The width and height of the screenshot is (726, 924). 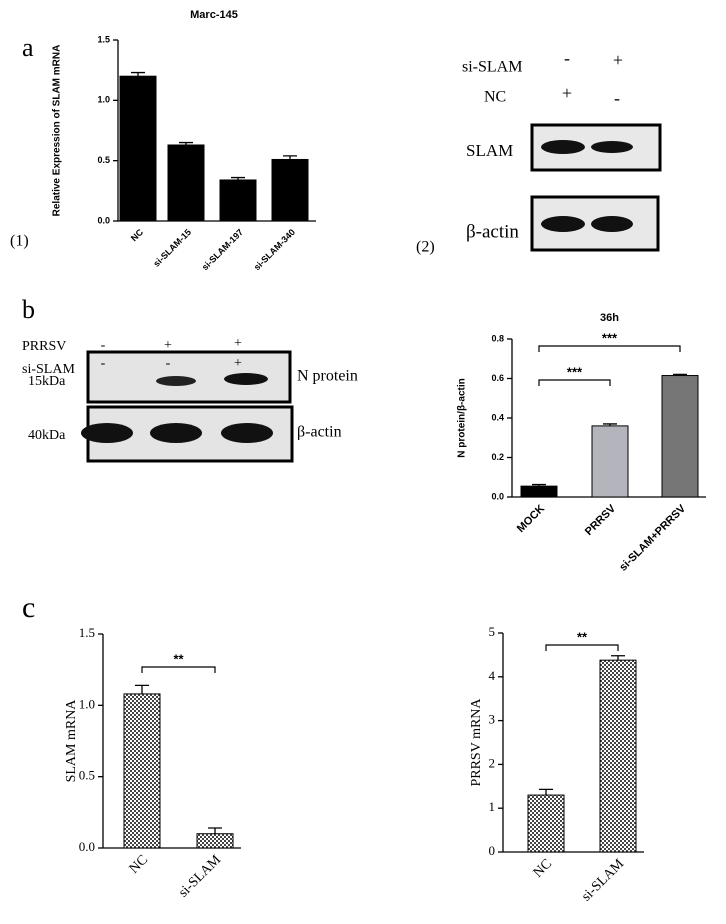 What do you see at coordinates (652, 537) in the screenshot?
I see `x-tick-label: si-SLAM+PRRSV` at bounding box center [652, 537].